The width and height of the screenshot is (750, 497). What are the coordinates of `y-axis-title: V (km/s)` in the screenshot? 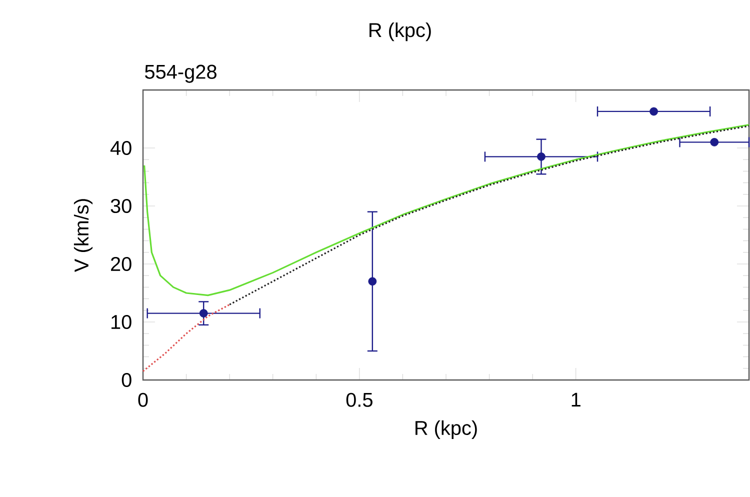 It's located at (83, 235).